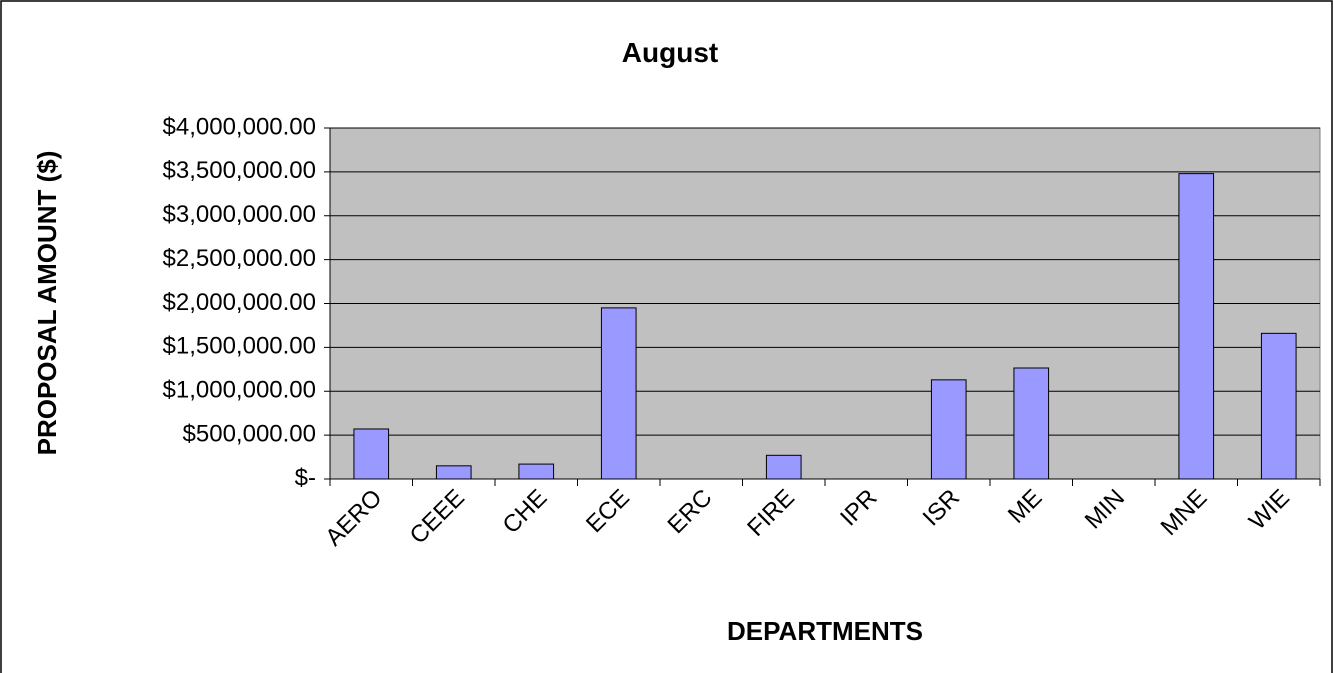 The height and width of the screenshot is (673, 1334). I want to click on y-tick-label: $-, so click(305, 477).